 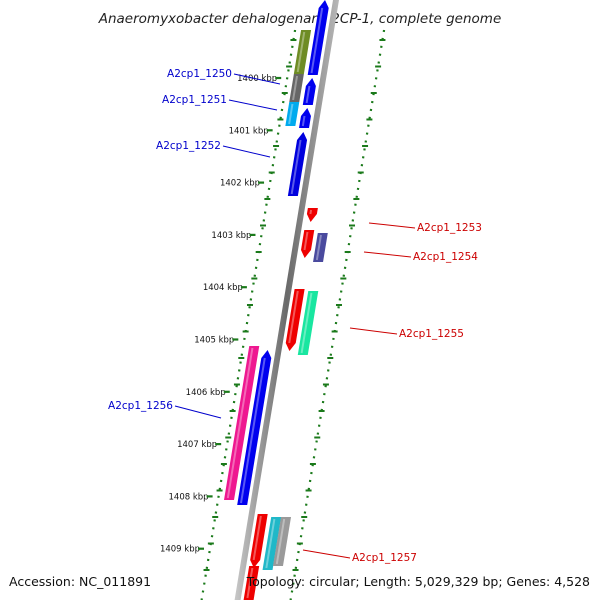 What do you see at coordinates (188, 146) in the screenshot?
I see `gene-label: A2cp1_1252` at bounding box center [188, 146].